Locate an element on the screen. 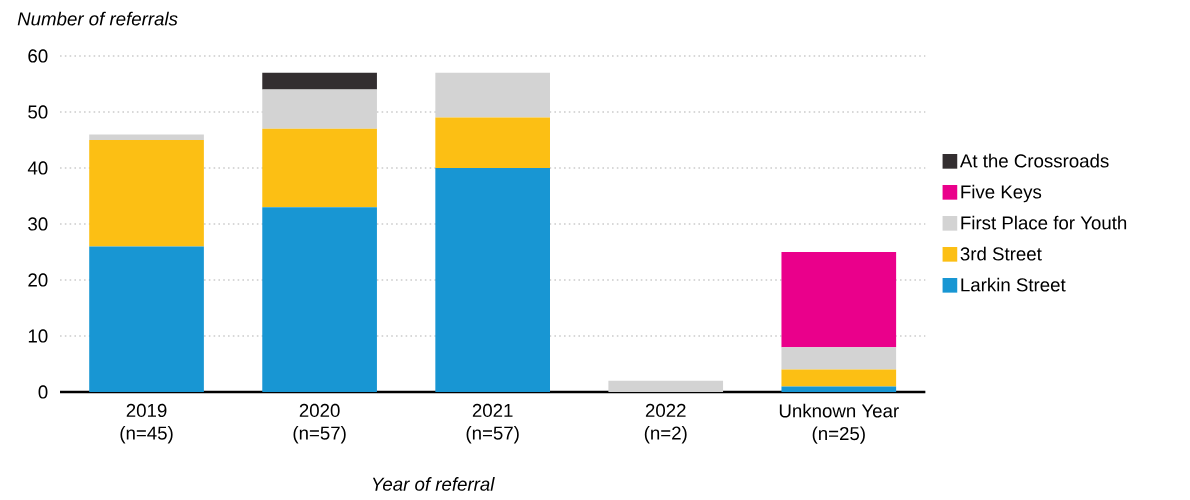  x-tick-label: 2019 (n=45) is located at coordinates (146, 423).